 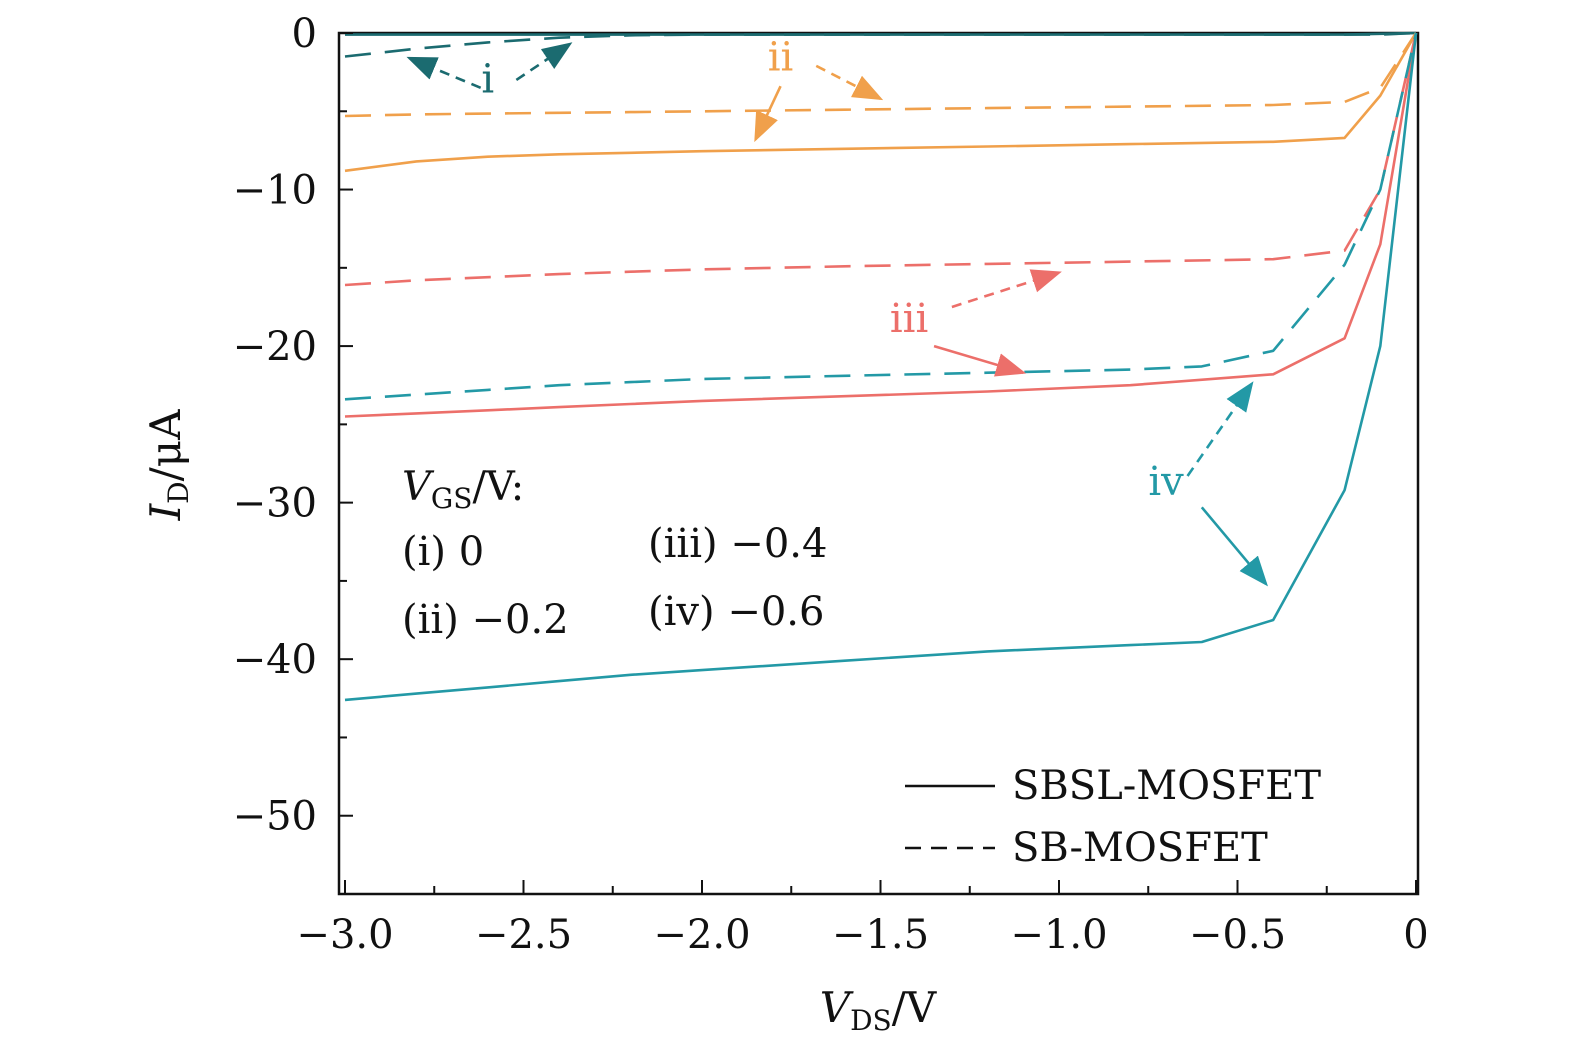 What do you see at coordinates (178, 492) in the screenshot?
I see `y-axis-label-sub: D` at bounding box center [178, 492].